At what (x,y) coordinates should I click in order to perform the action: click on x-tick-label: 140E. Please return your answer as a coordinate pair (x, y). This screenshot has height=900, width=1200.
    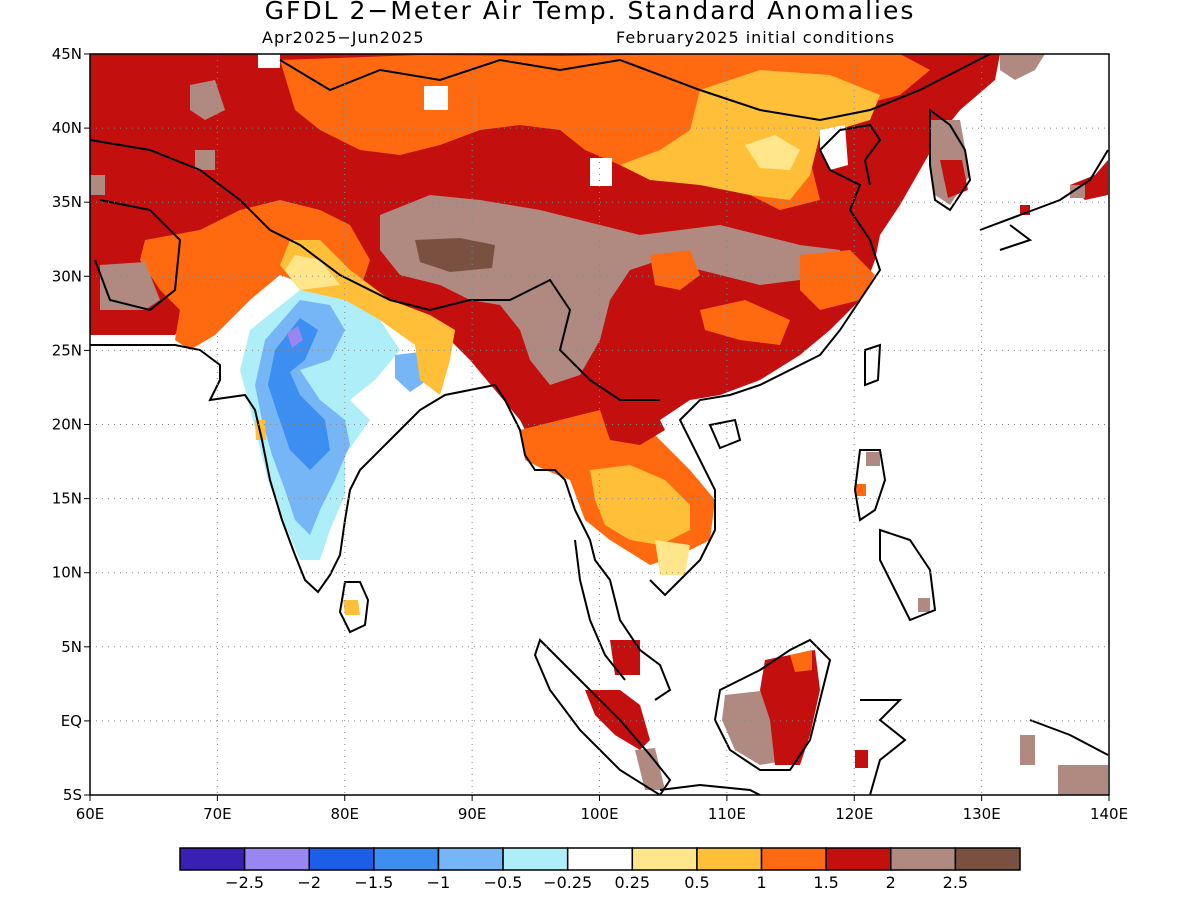
    Looking at the image, I should click on (1109, 814).